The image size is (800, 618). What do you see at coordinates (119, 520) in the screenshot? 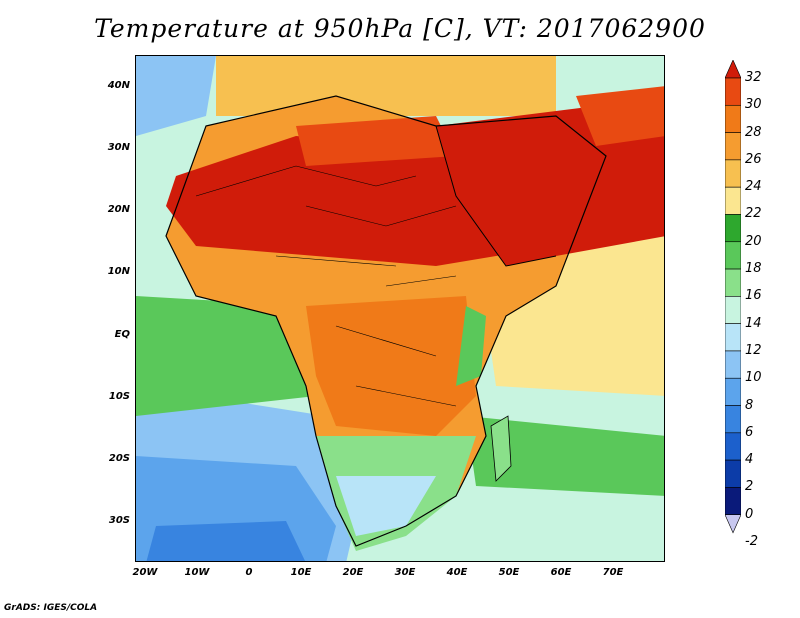
I see `lat-label-30s: 30S` at bounding box center [119, 520].